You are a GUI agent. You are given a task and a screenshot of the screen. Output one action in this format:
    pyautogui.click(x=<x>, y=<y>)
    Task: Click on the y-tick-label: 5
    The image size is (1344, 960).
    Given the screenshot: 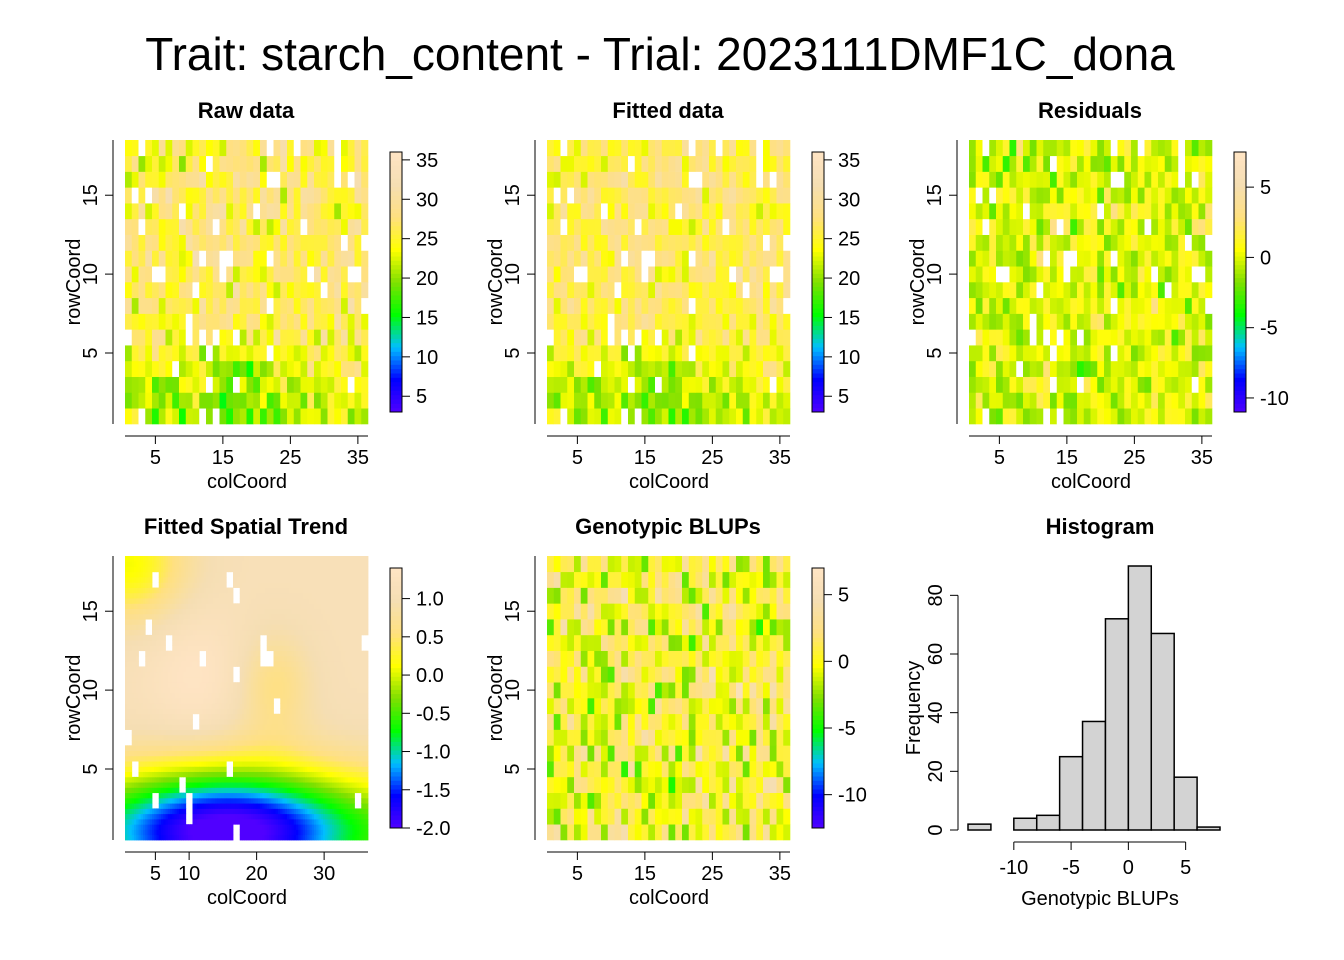 What is the action you would take?
    pyautogui.click(x=91, y=352)
    